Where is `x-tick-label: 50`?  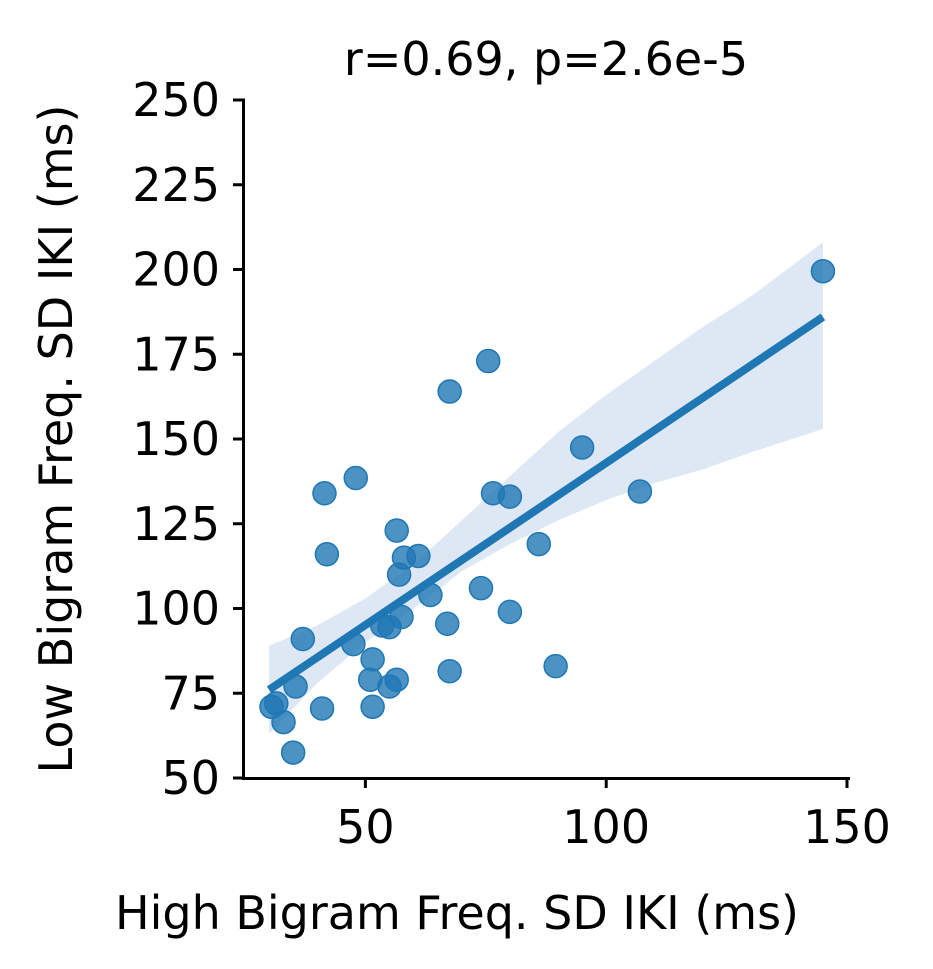 x-tick-label: 50 is located at coordinates (365, 827).